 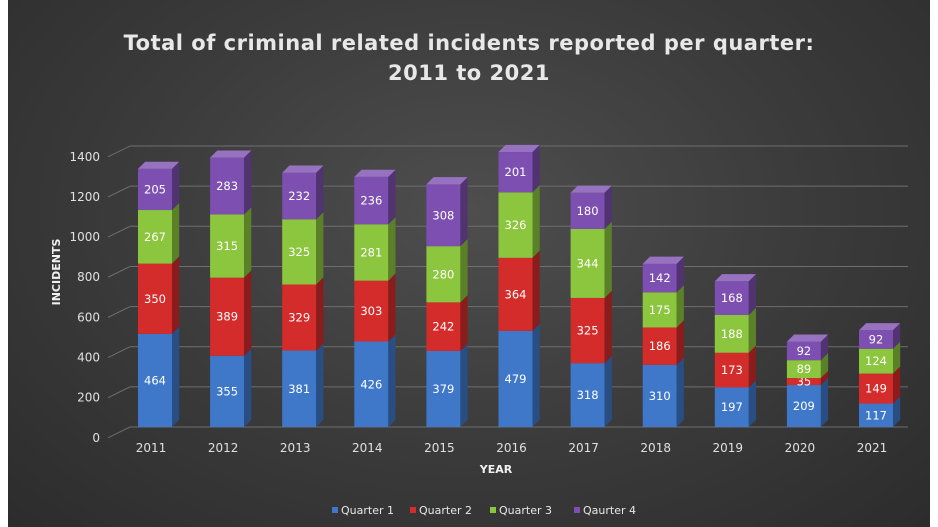 I want to click on data-label: 355, so click(x=227, y=391).